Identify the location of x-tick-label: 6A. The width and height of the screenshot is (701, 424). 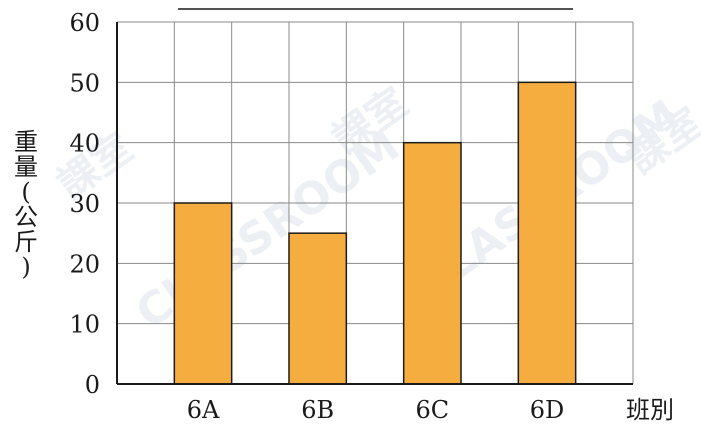
(203, 410).